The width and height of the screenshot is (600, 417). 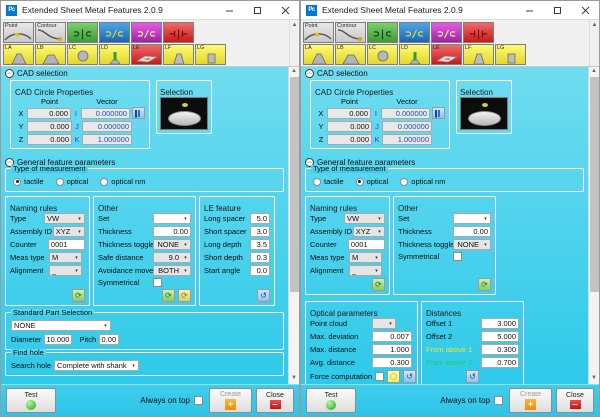 I want to click on always-on-top-checkbox, so click(x=498, y=400).